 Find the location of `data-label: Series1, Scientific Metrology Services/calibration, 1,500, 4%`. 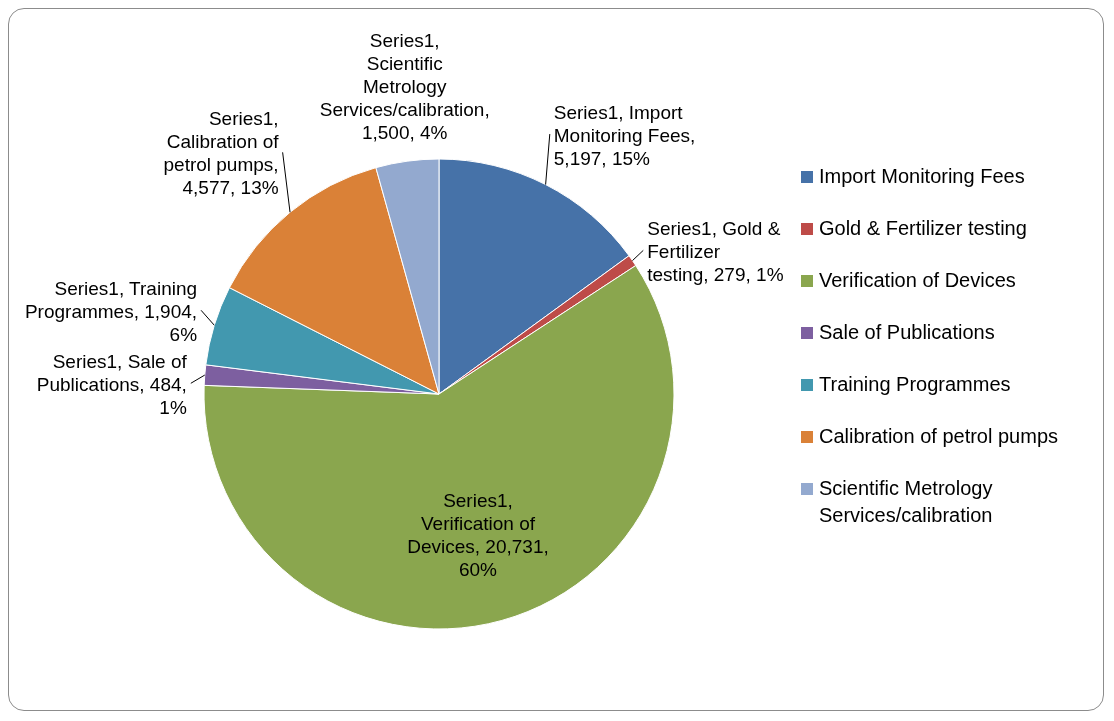

data-label: Series1, Scientific Metrology Services/calibration, 1,500, 4% is located at coordinates (404, 87).